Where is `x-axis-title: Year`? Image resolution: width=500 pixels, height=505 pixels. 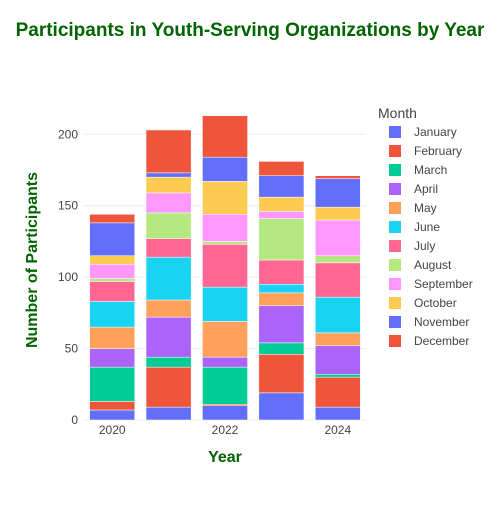
x-axis-title: Year is located at coordinates (225, 457).